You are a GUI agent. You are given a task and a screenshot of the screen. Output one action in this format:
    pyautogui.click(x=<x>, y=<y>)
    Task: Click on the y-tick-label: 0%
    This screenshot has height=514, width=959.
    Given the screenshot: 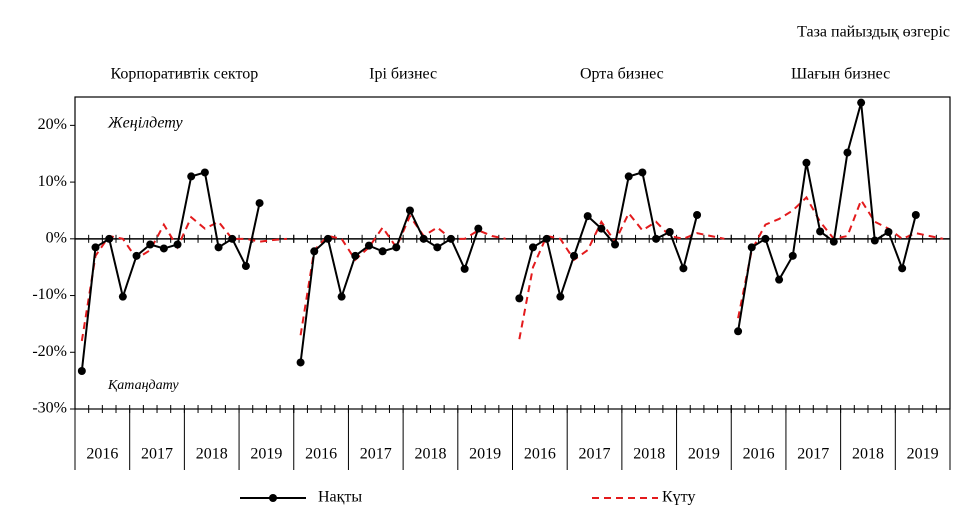 What is the action you would take?
    pyautogui.click(x=56, y=237)
    